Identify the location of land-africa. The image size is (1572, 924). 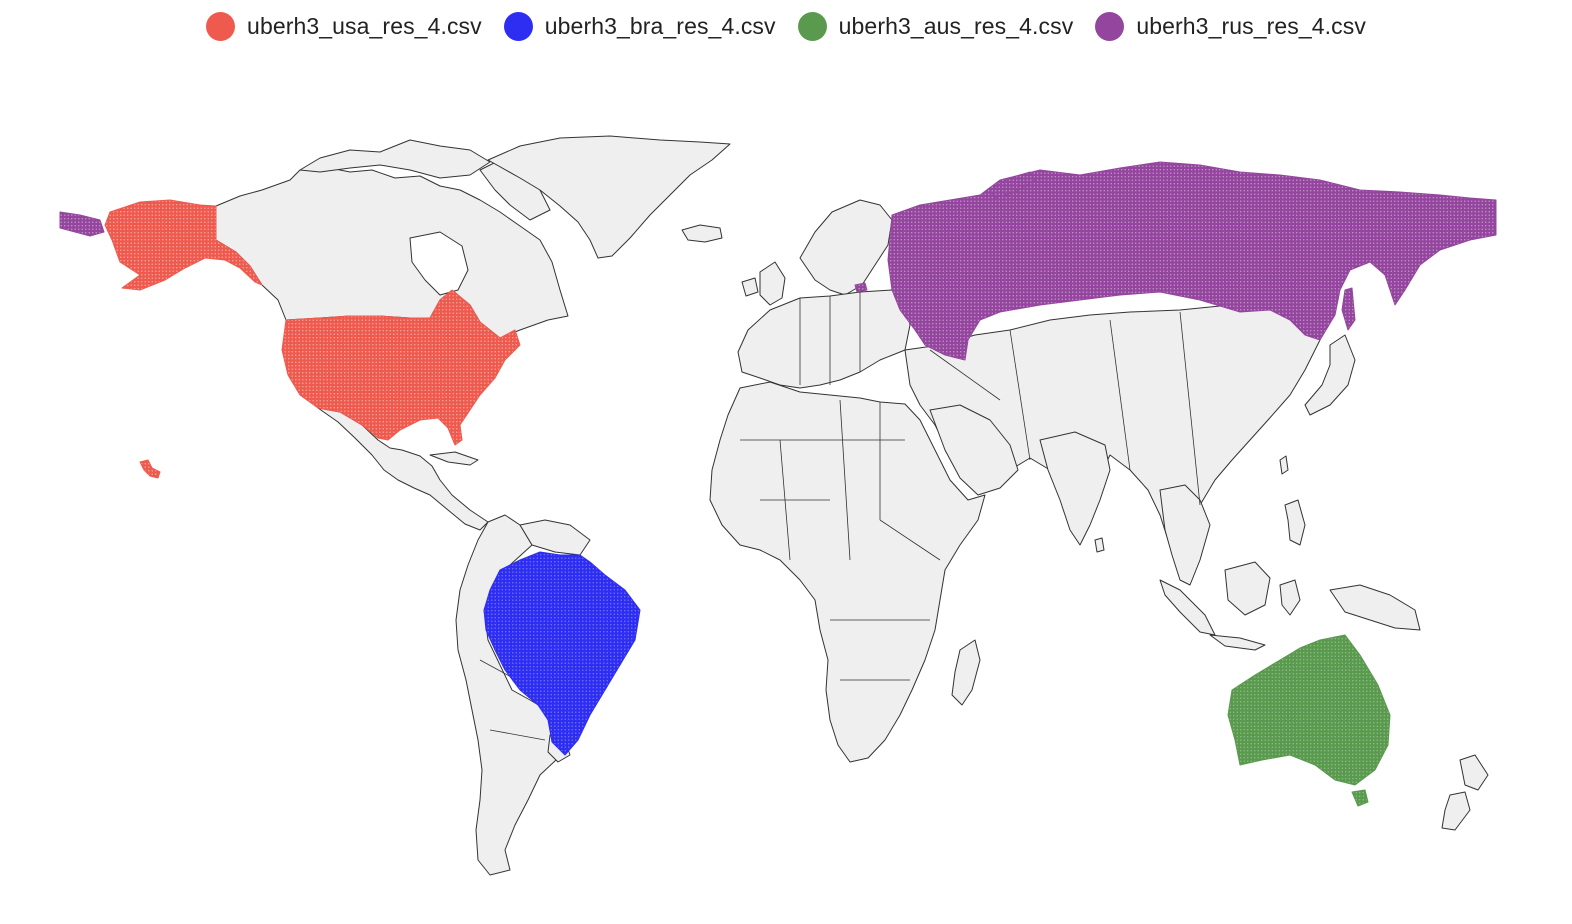
(847, 572).